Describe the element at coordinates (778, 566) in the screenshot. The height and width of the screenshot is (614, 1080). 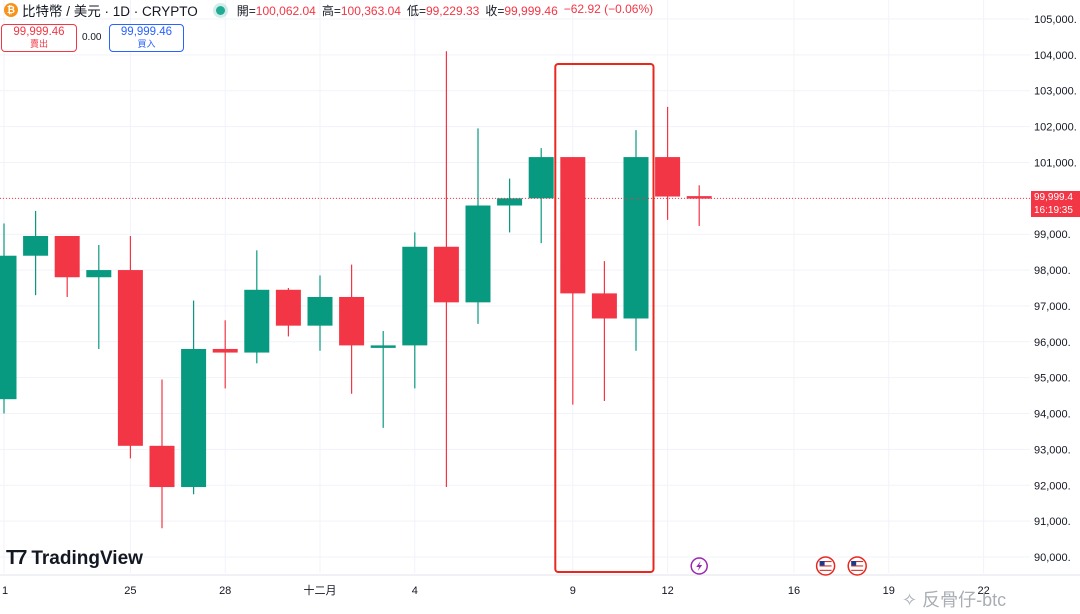
I see `event-markers` at that location.